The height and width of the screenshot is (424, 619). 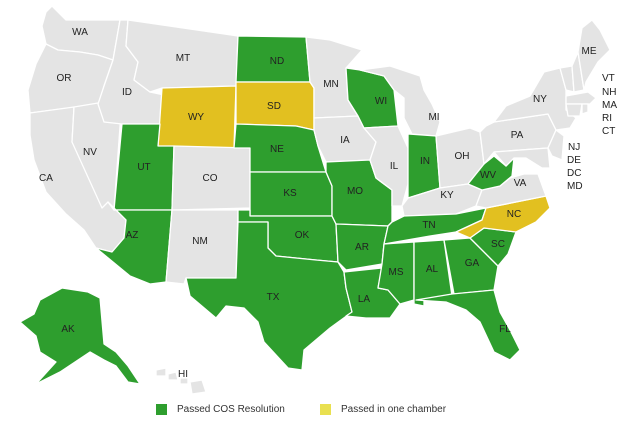 What do you see at coordinates (505, 329) in the screenshot?
I see `label-FL: FL` at bounding box center [505, 329].